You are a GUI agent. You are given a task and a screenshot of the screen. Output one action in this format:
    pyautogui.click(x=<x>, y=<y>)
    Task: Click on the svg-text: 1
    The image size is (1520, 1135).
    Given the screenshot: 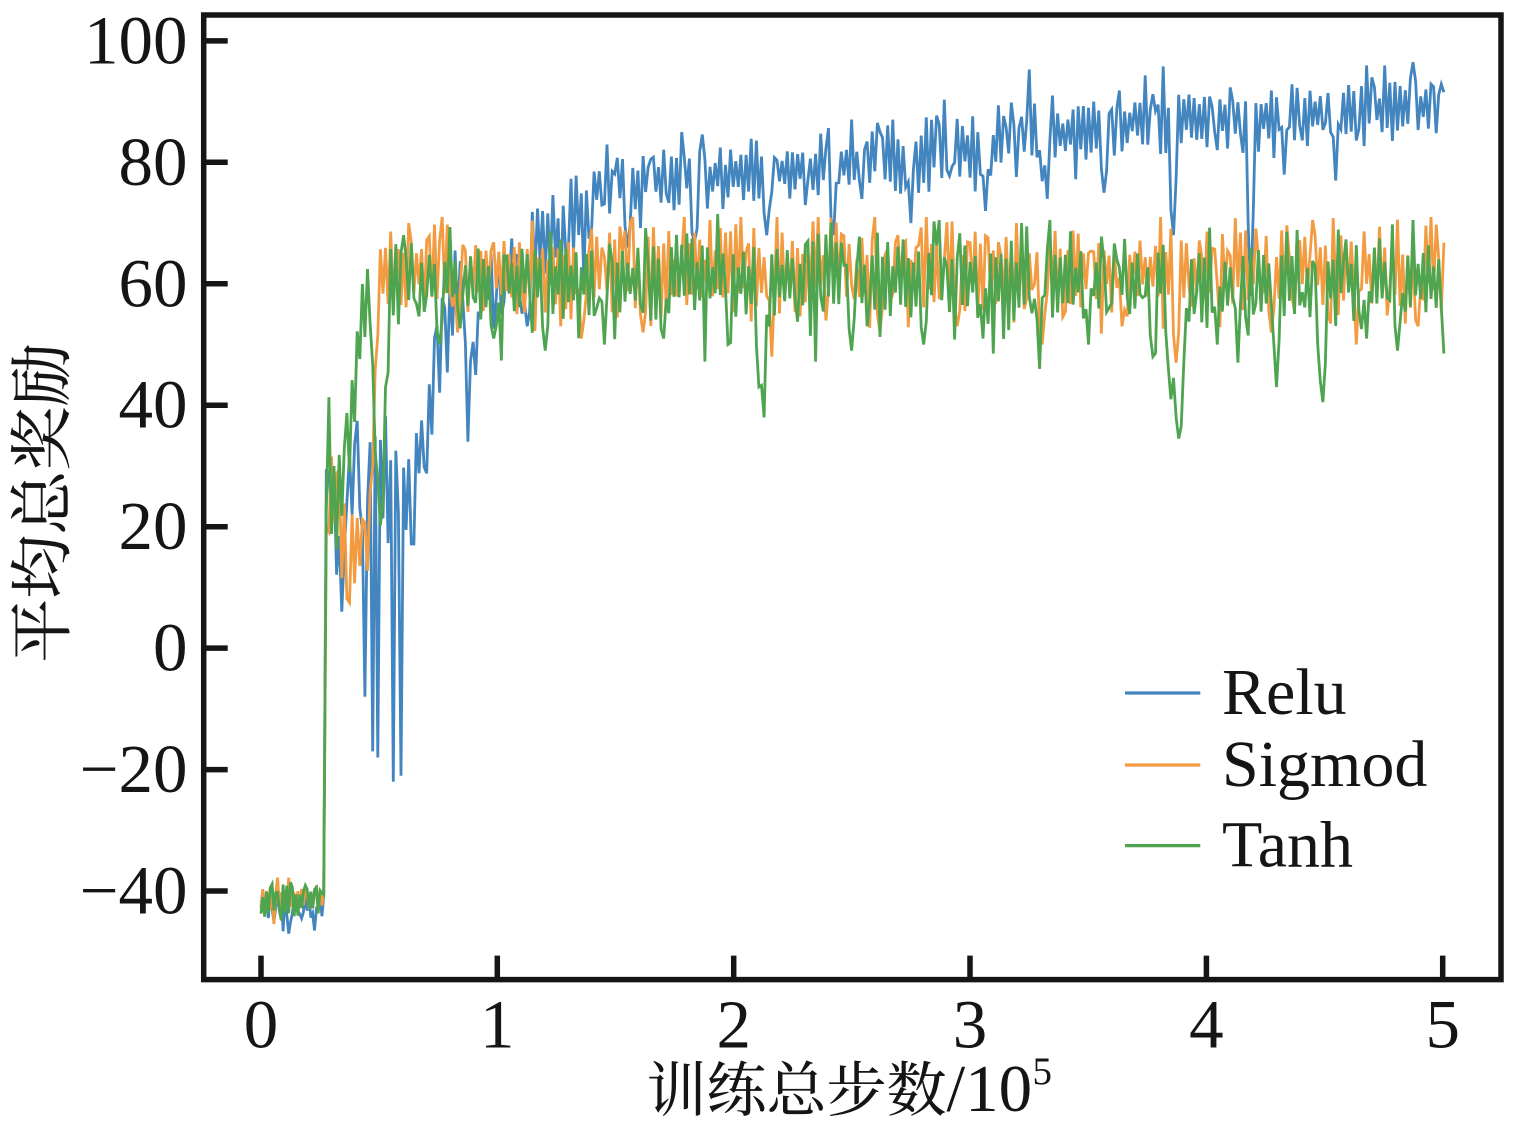 What is the action you would take?
    pyautogui.click(x=497, y=1025)
    